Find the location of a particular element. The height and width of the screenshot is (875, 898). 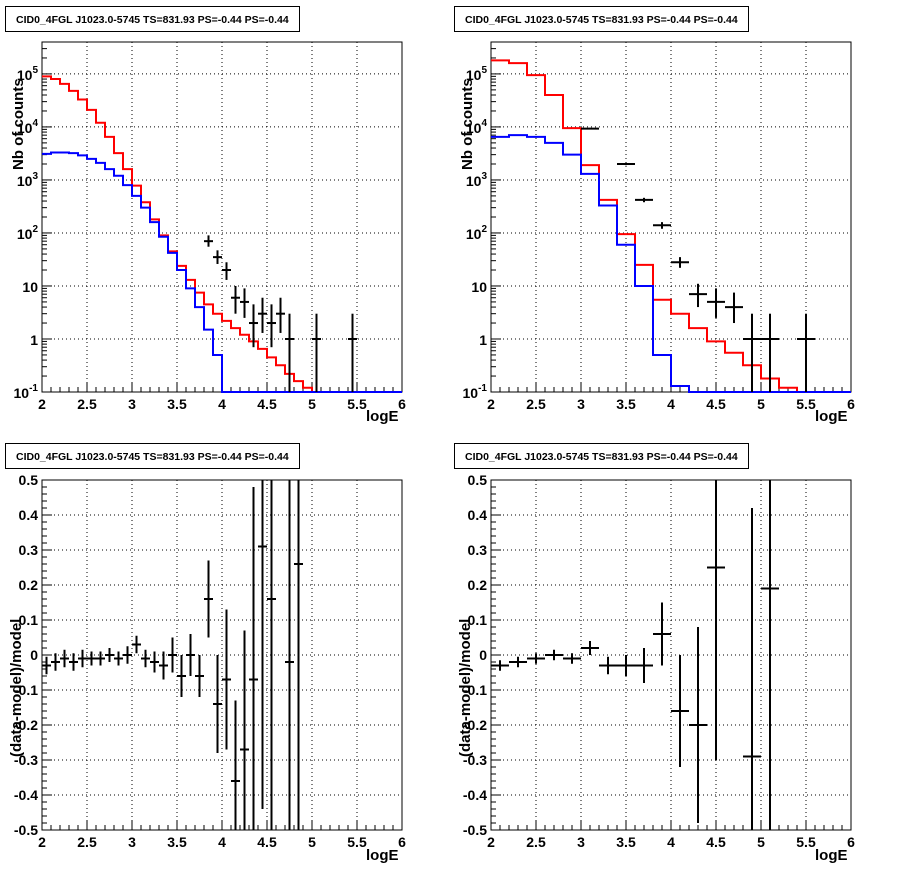

x-tick-label: 4.5 is located at coordinates (716, 404).